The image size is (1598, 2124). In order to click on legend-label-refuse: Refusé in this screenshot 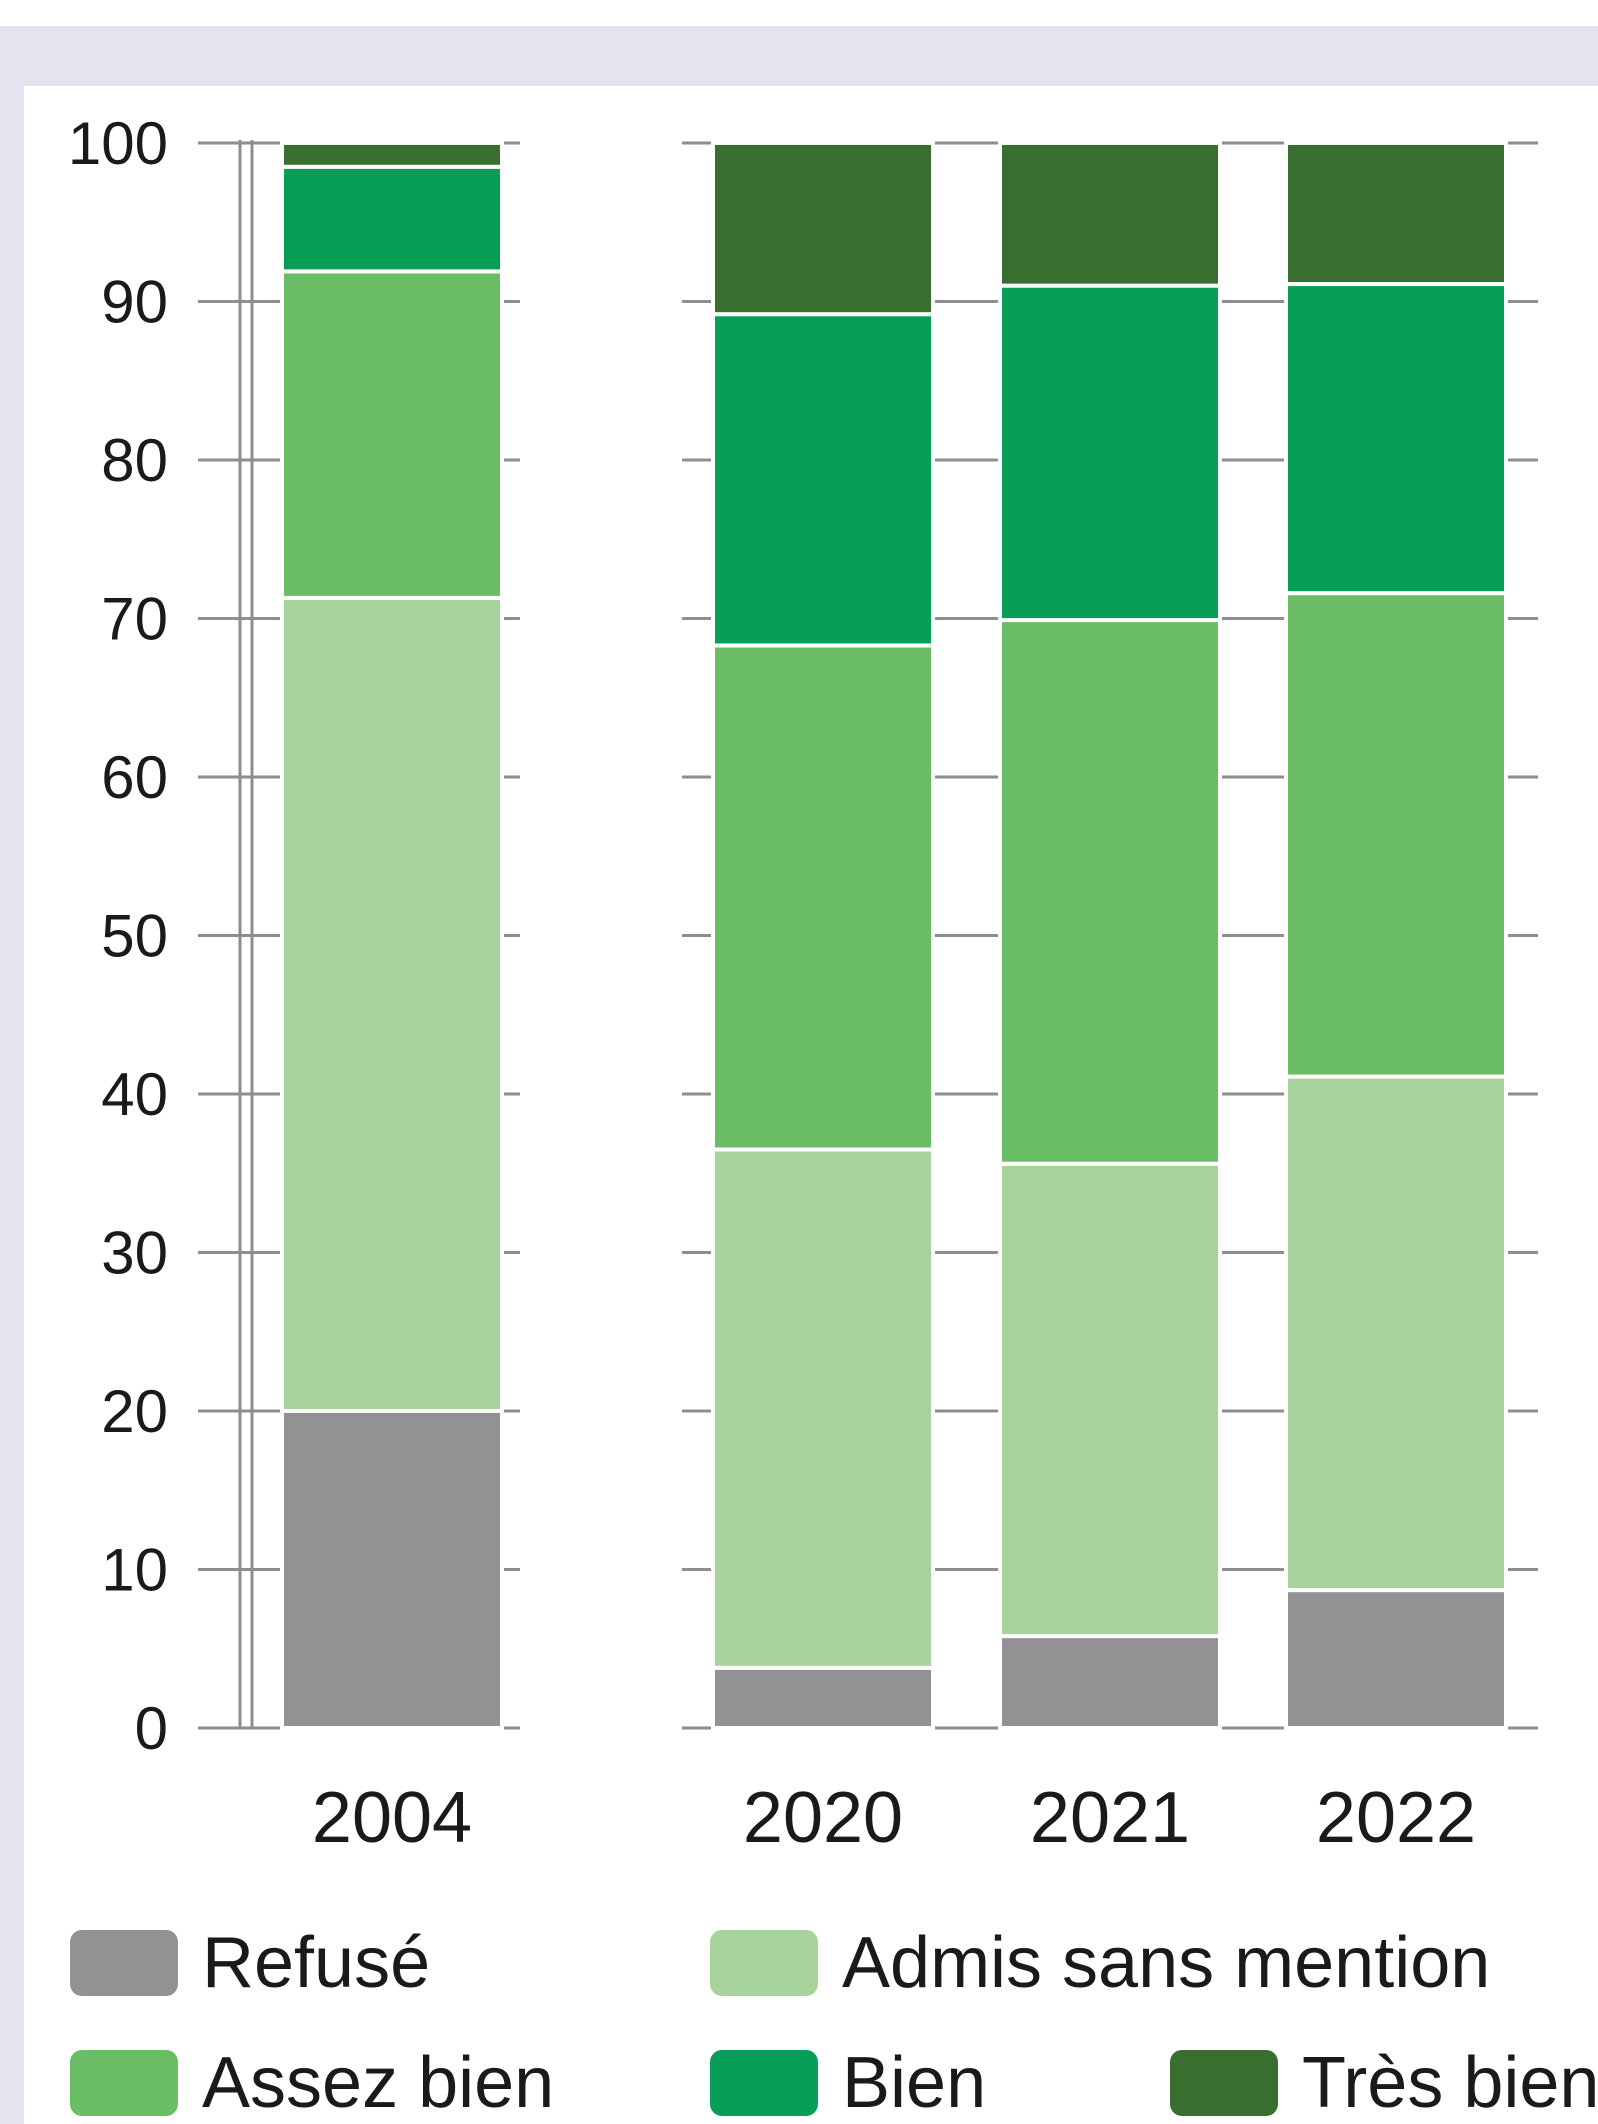, I will do `click(316, 1963)`.